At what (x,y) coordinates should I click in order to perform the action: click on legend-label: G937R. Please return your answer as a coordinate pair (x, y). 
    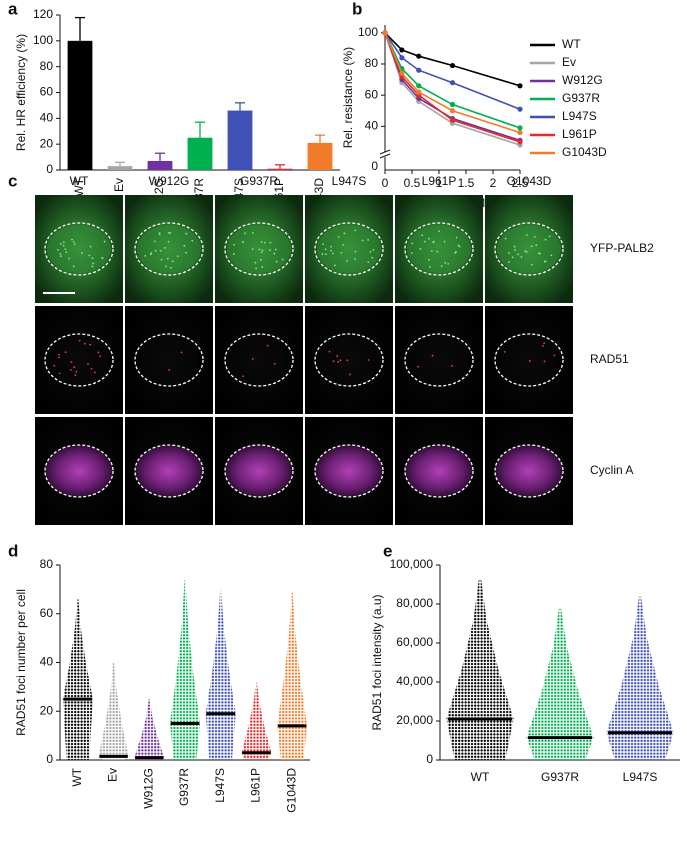
    Looking at the image, I should click on (581, 98).